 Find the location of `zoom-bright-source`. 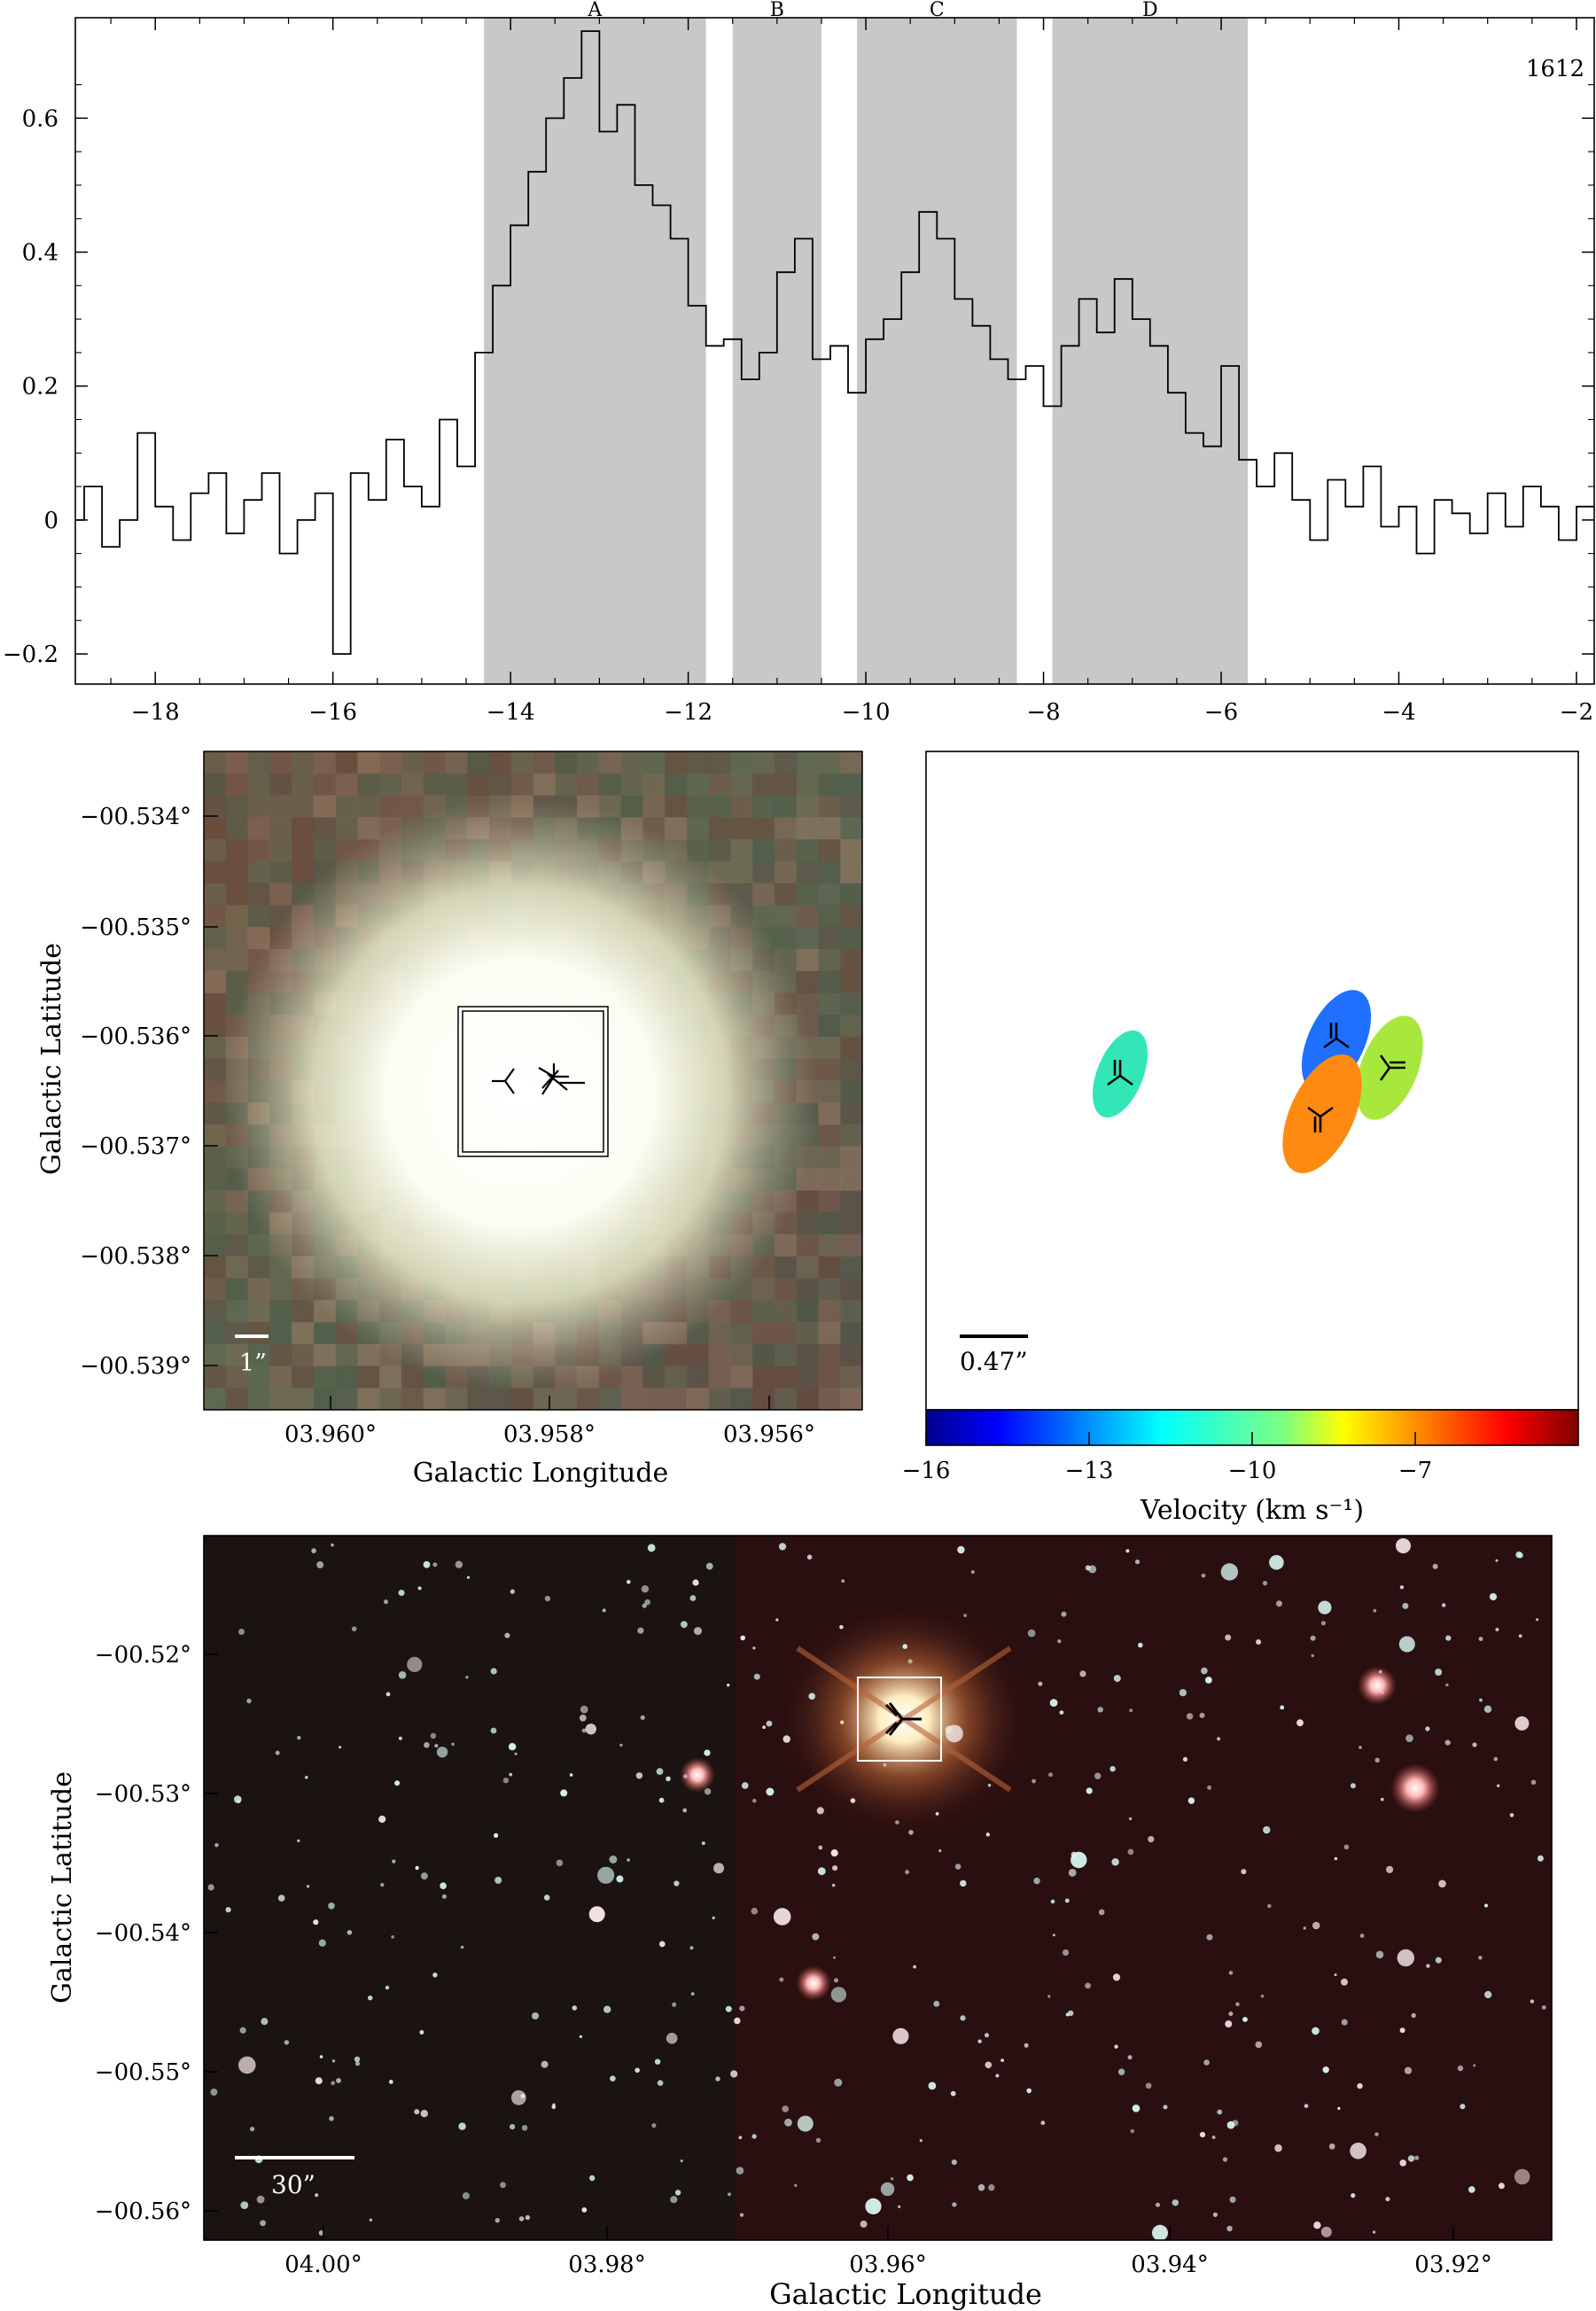

zoom-bright-source is located at coordinates (533, 1080).